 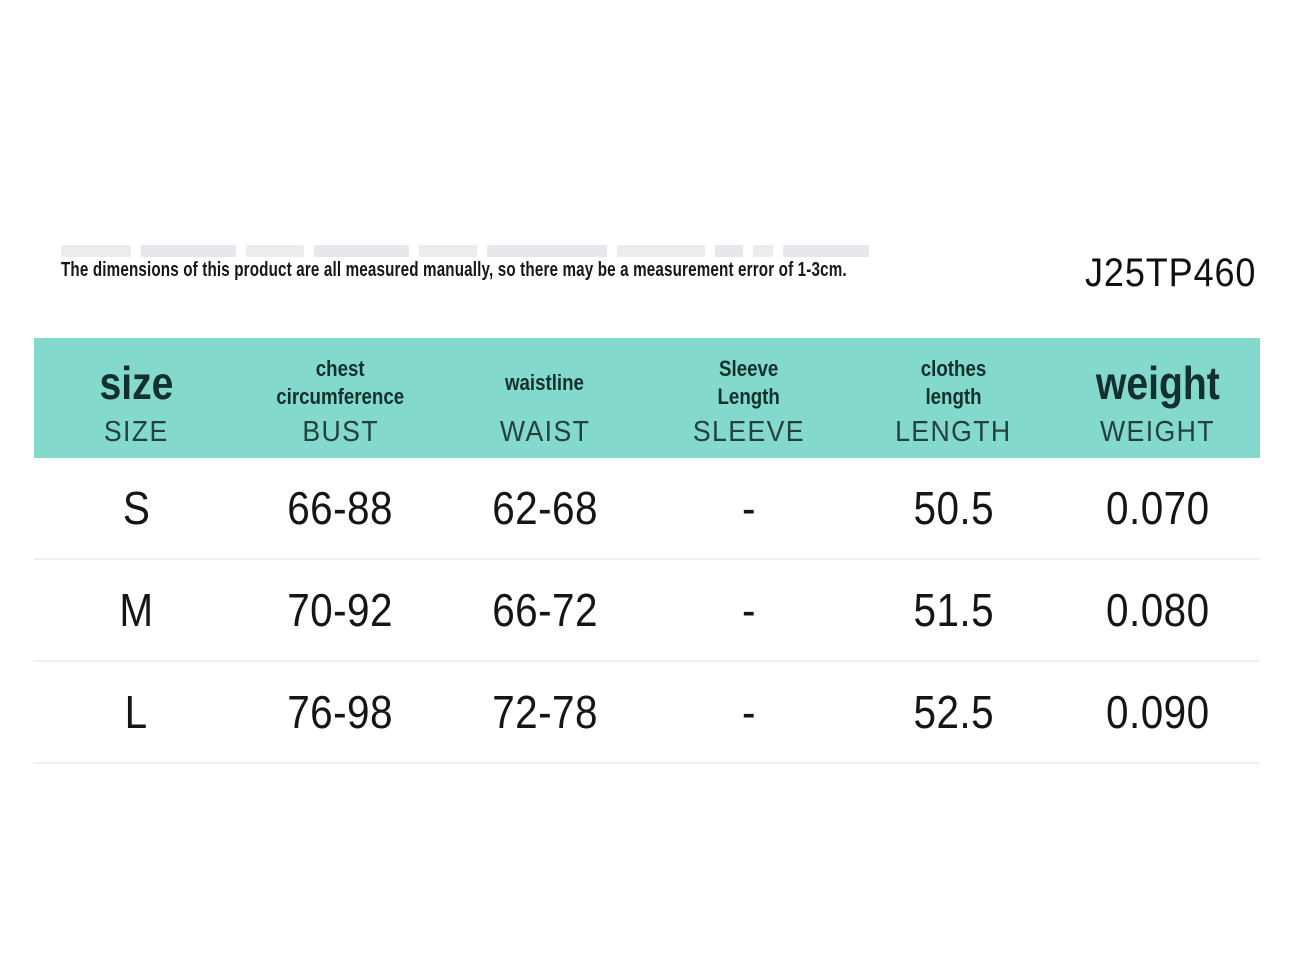 I want to click on cell-value: 51.5, so click(x=953, y=610).